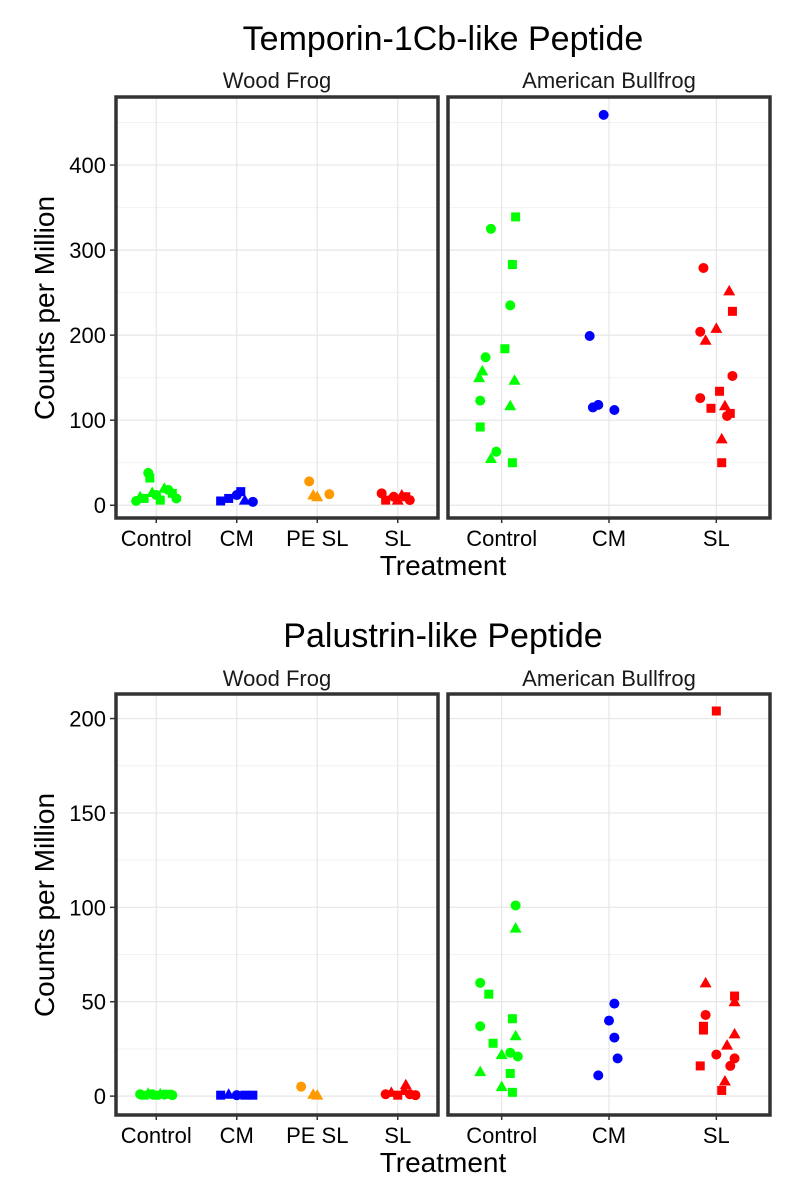 This screenshot has width=800, height=1200. I want to click on y-tick-label: 300, so click(87, 250).